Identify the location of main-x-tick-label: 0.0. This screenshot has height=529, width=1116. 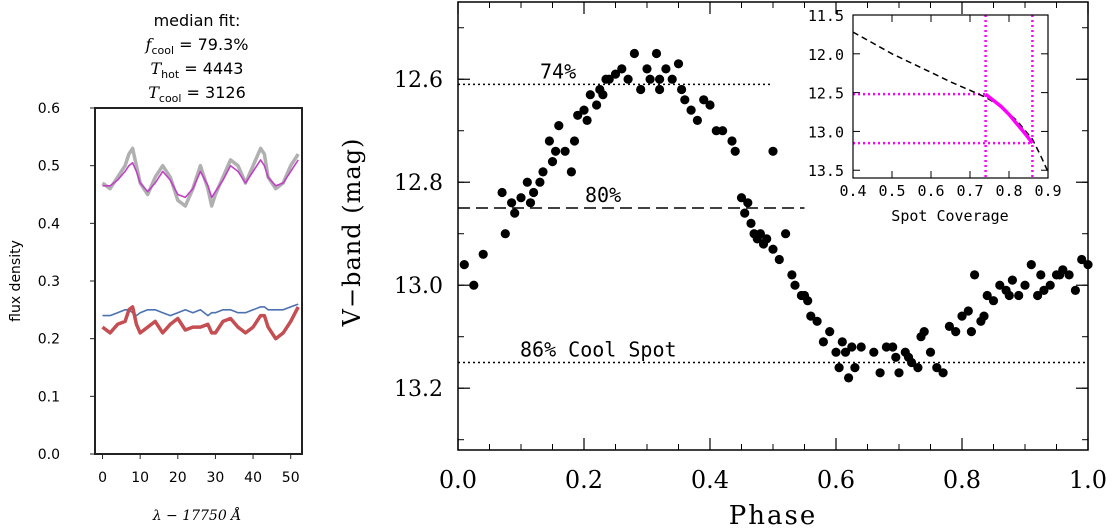
(458, 480).